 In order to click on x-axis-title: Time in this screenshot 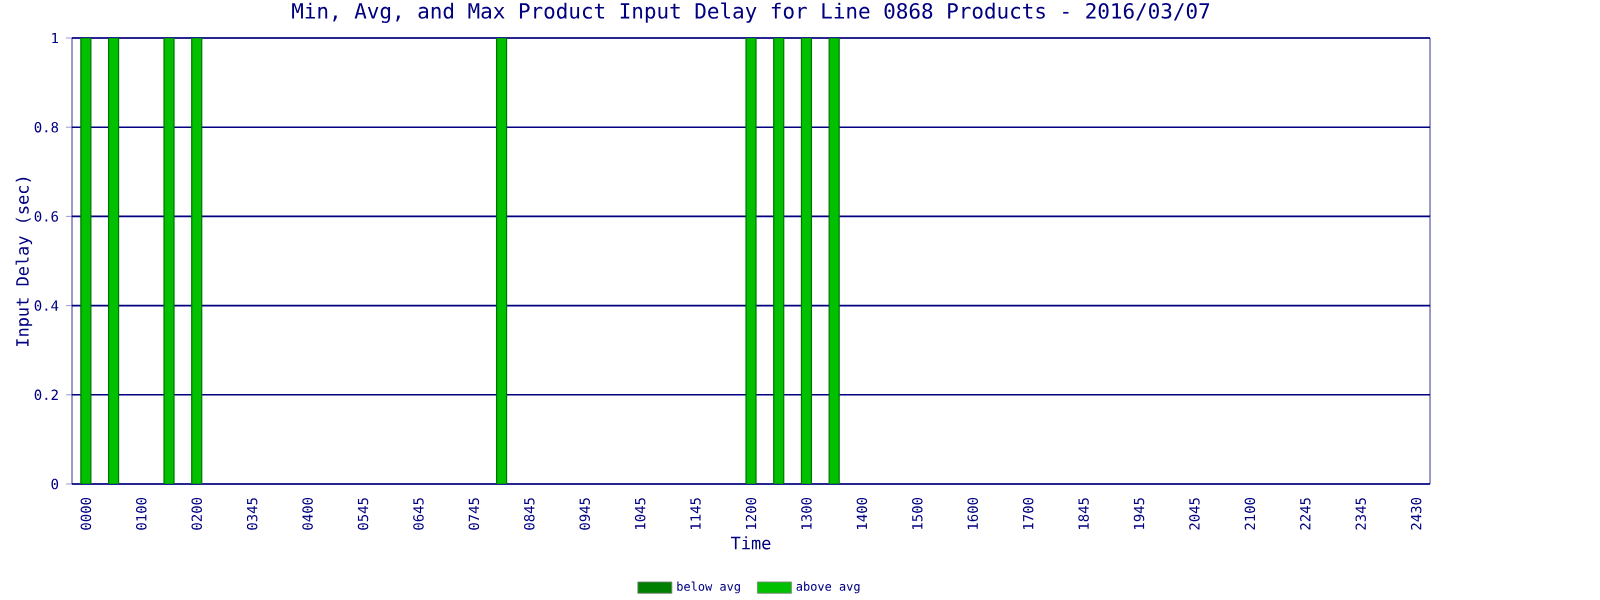, I will do `click(750, 543)`.